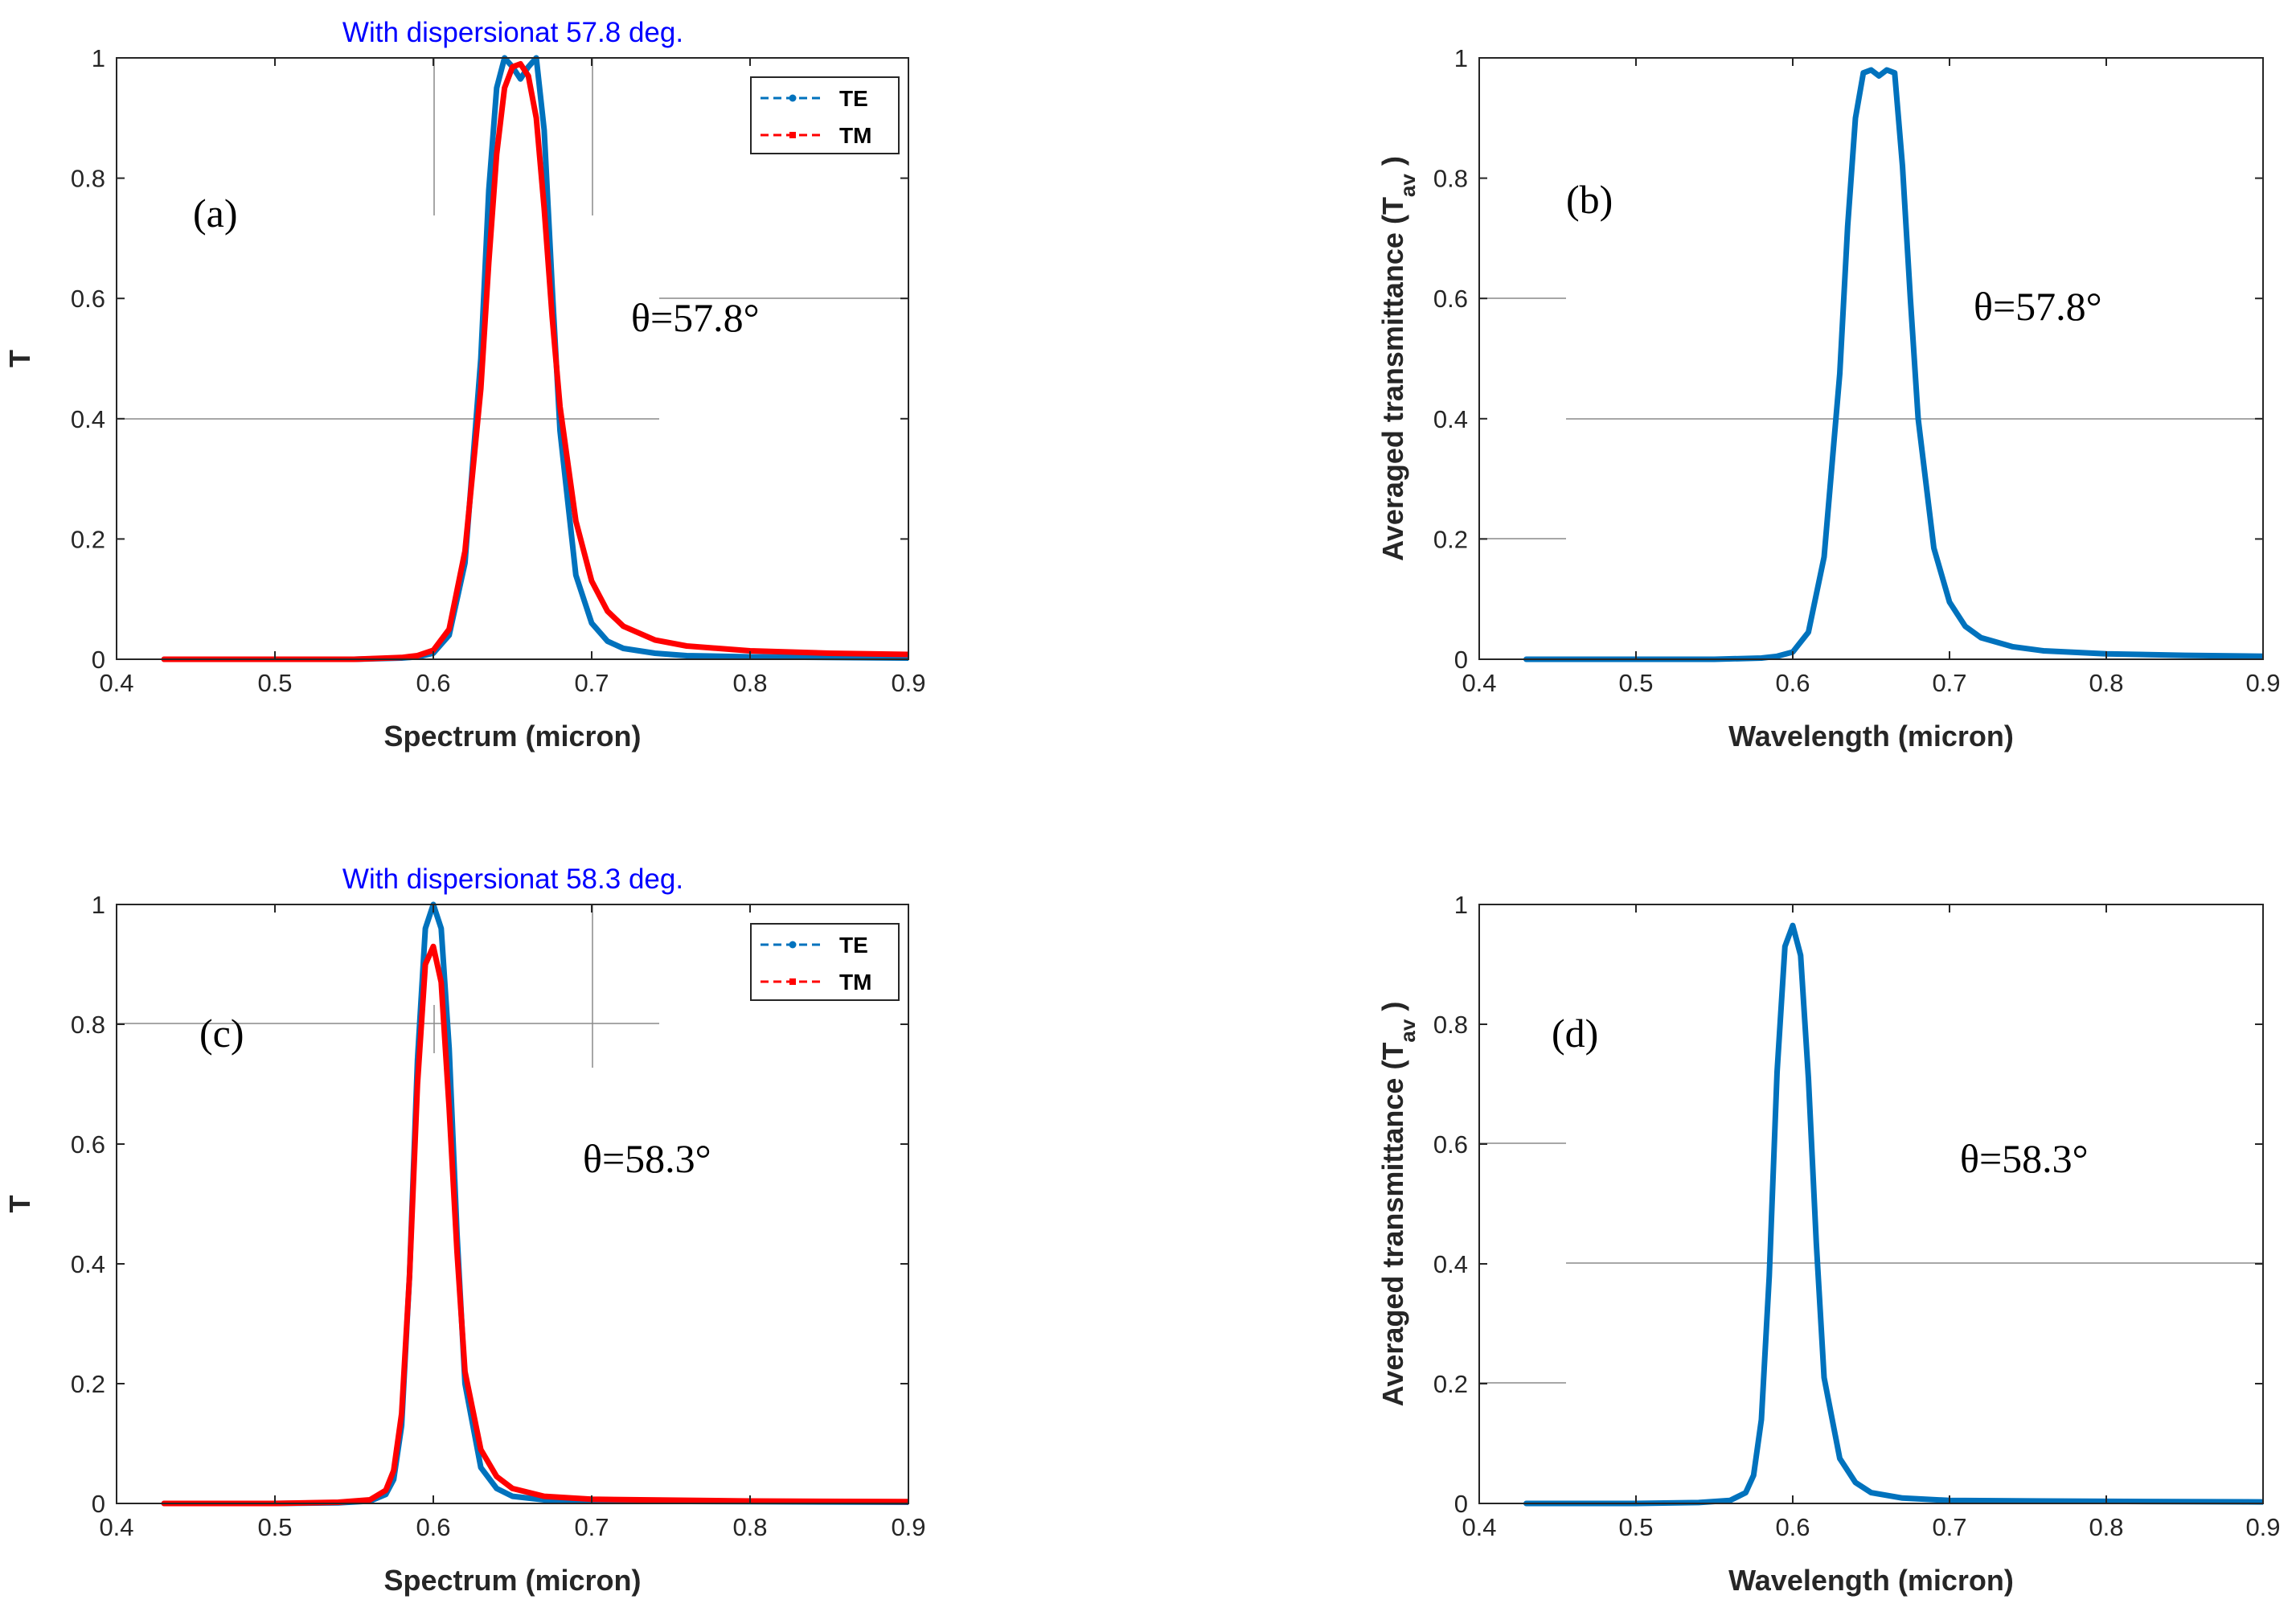 This screenshot has width=2296, height=1616. Describe the element at coordinates (1589, 200) in the screenshot. I see `panel-label-b: (b)` at that location.